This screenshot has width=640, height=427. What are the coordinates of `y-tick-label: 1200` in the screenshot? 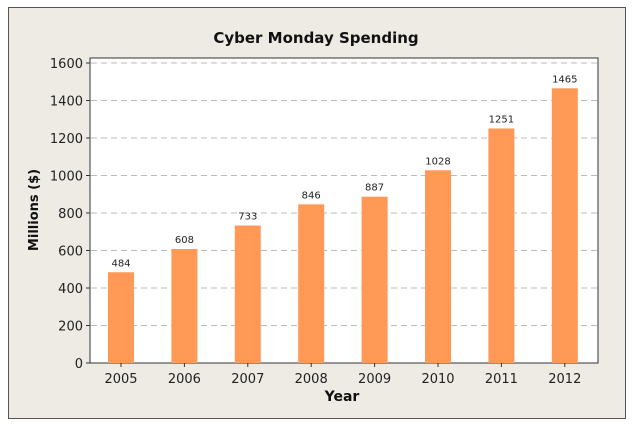 It's located at (66, 139).